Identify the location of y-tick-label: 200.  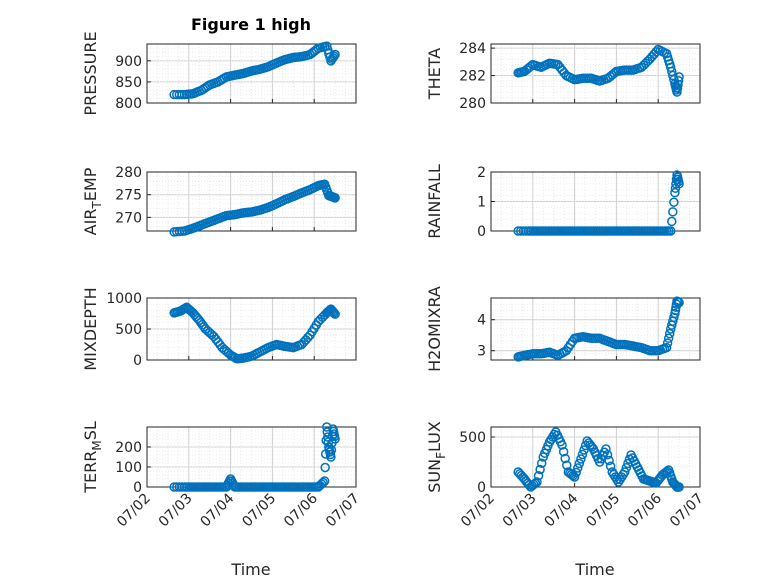
(128, 448).